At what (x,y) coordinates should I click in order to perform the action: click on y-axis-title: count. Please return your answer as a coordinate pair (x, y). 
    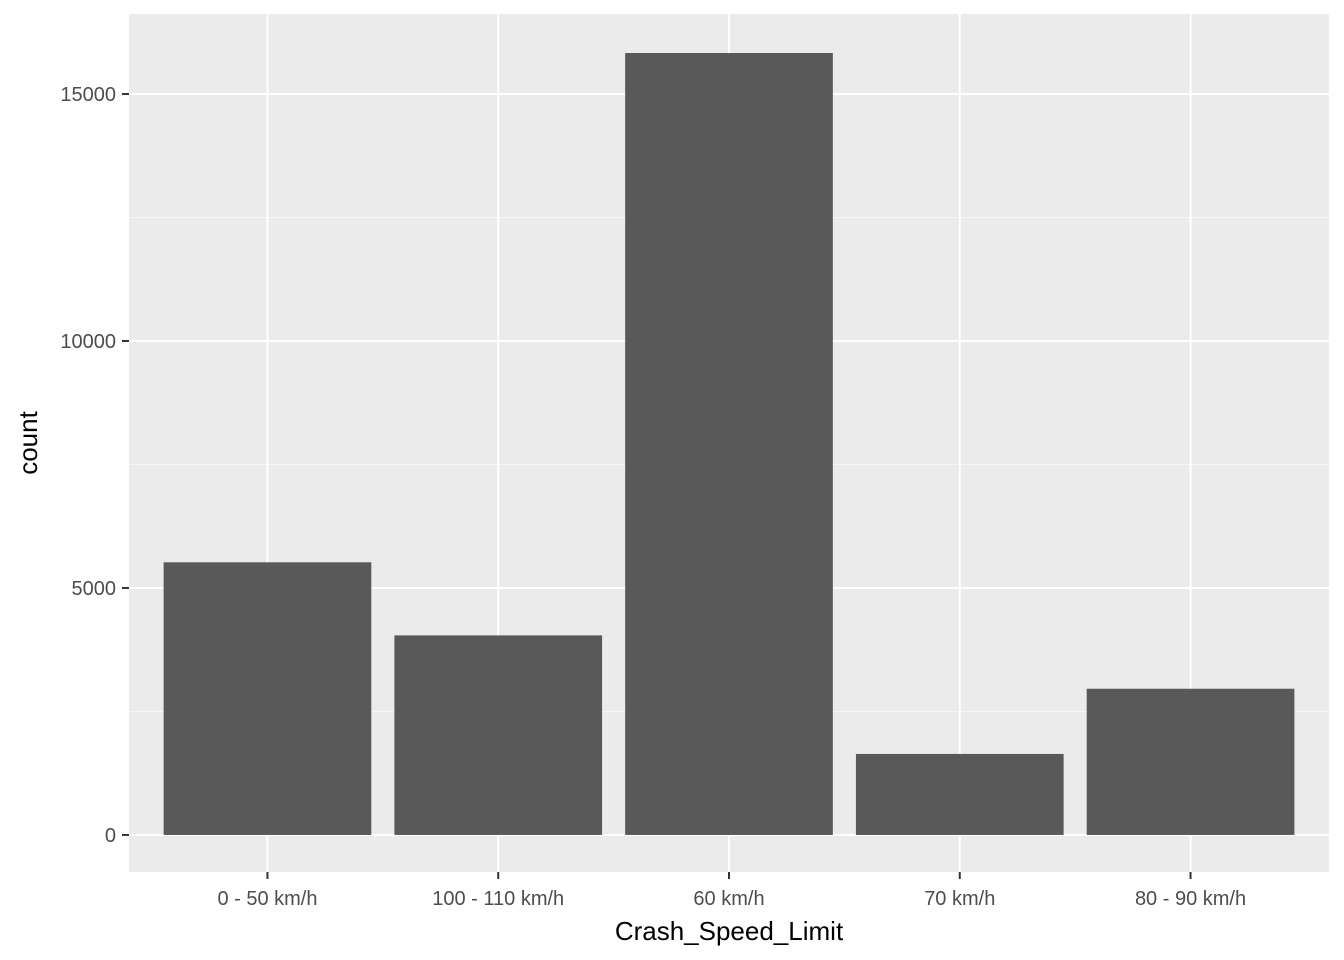
    Looking at the image, I should click on (28, 442).